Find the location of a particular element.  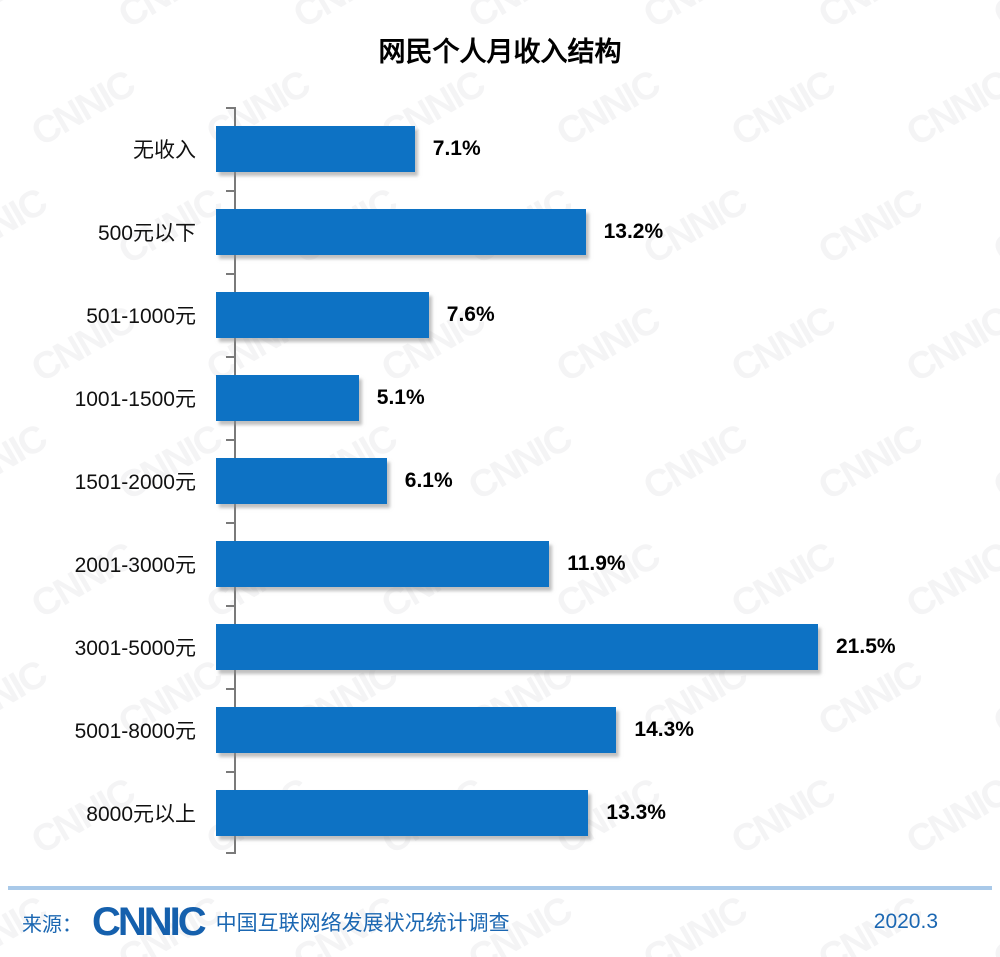

footer-bar: 来源： CNNIC 中国互联网络发展状况统计调查 2020.3 is located at coordinates (500, 916).